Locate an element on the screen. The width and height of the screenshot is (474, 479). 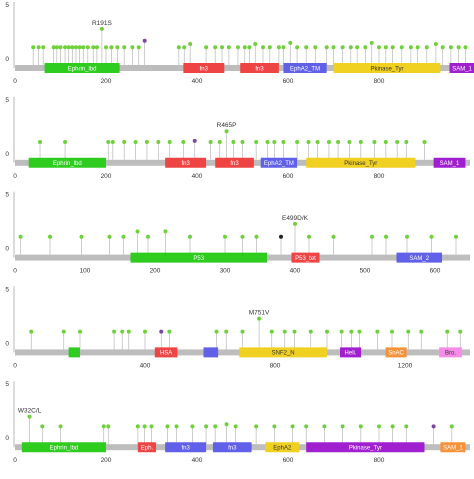
domain-label: P53_tet is located at coordinates (305, 259).